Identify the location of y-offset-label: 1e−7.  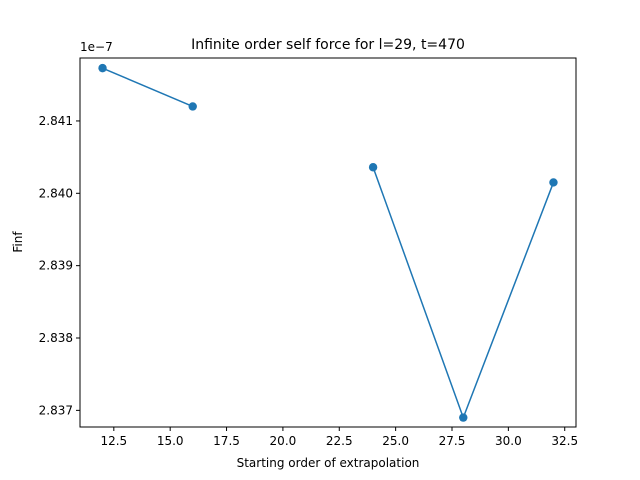
(96, 47).